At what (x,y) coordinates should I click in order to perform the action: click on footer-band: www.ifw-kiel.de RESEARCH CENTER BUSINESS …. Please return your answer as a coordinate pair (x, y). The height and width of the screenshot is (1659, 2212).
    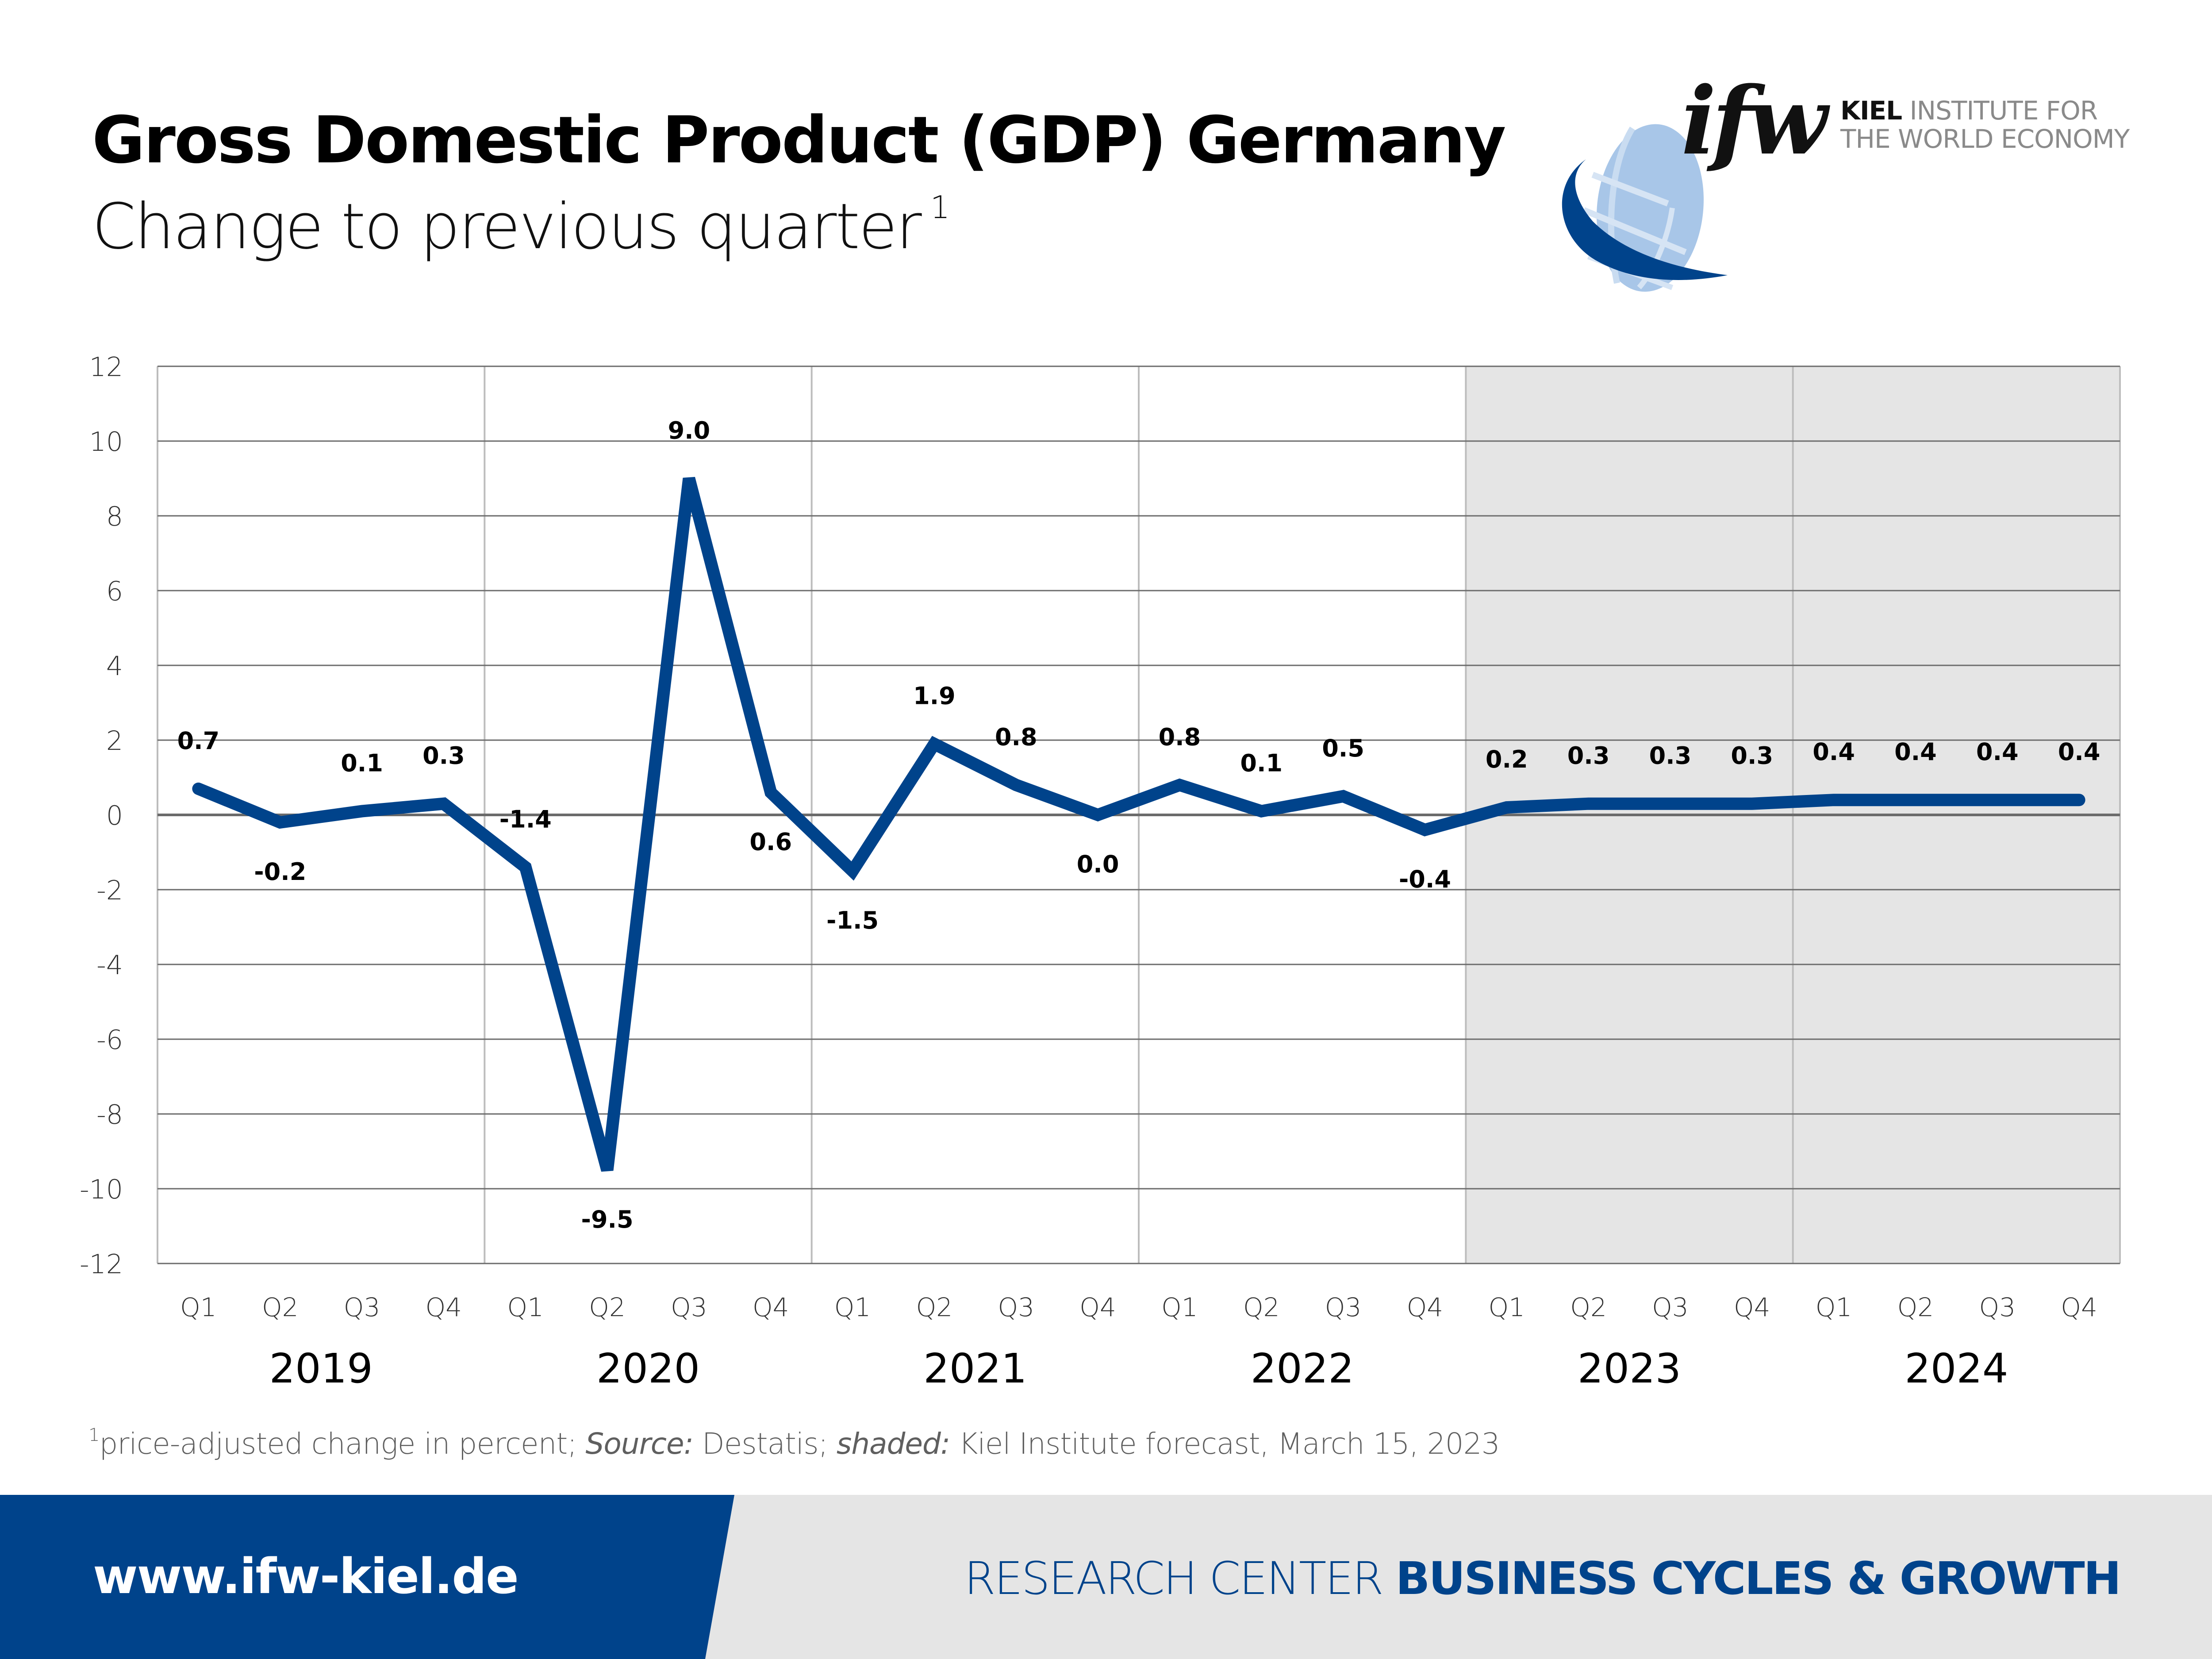
    Looking at the image, I should click on (1106, 1577).